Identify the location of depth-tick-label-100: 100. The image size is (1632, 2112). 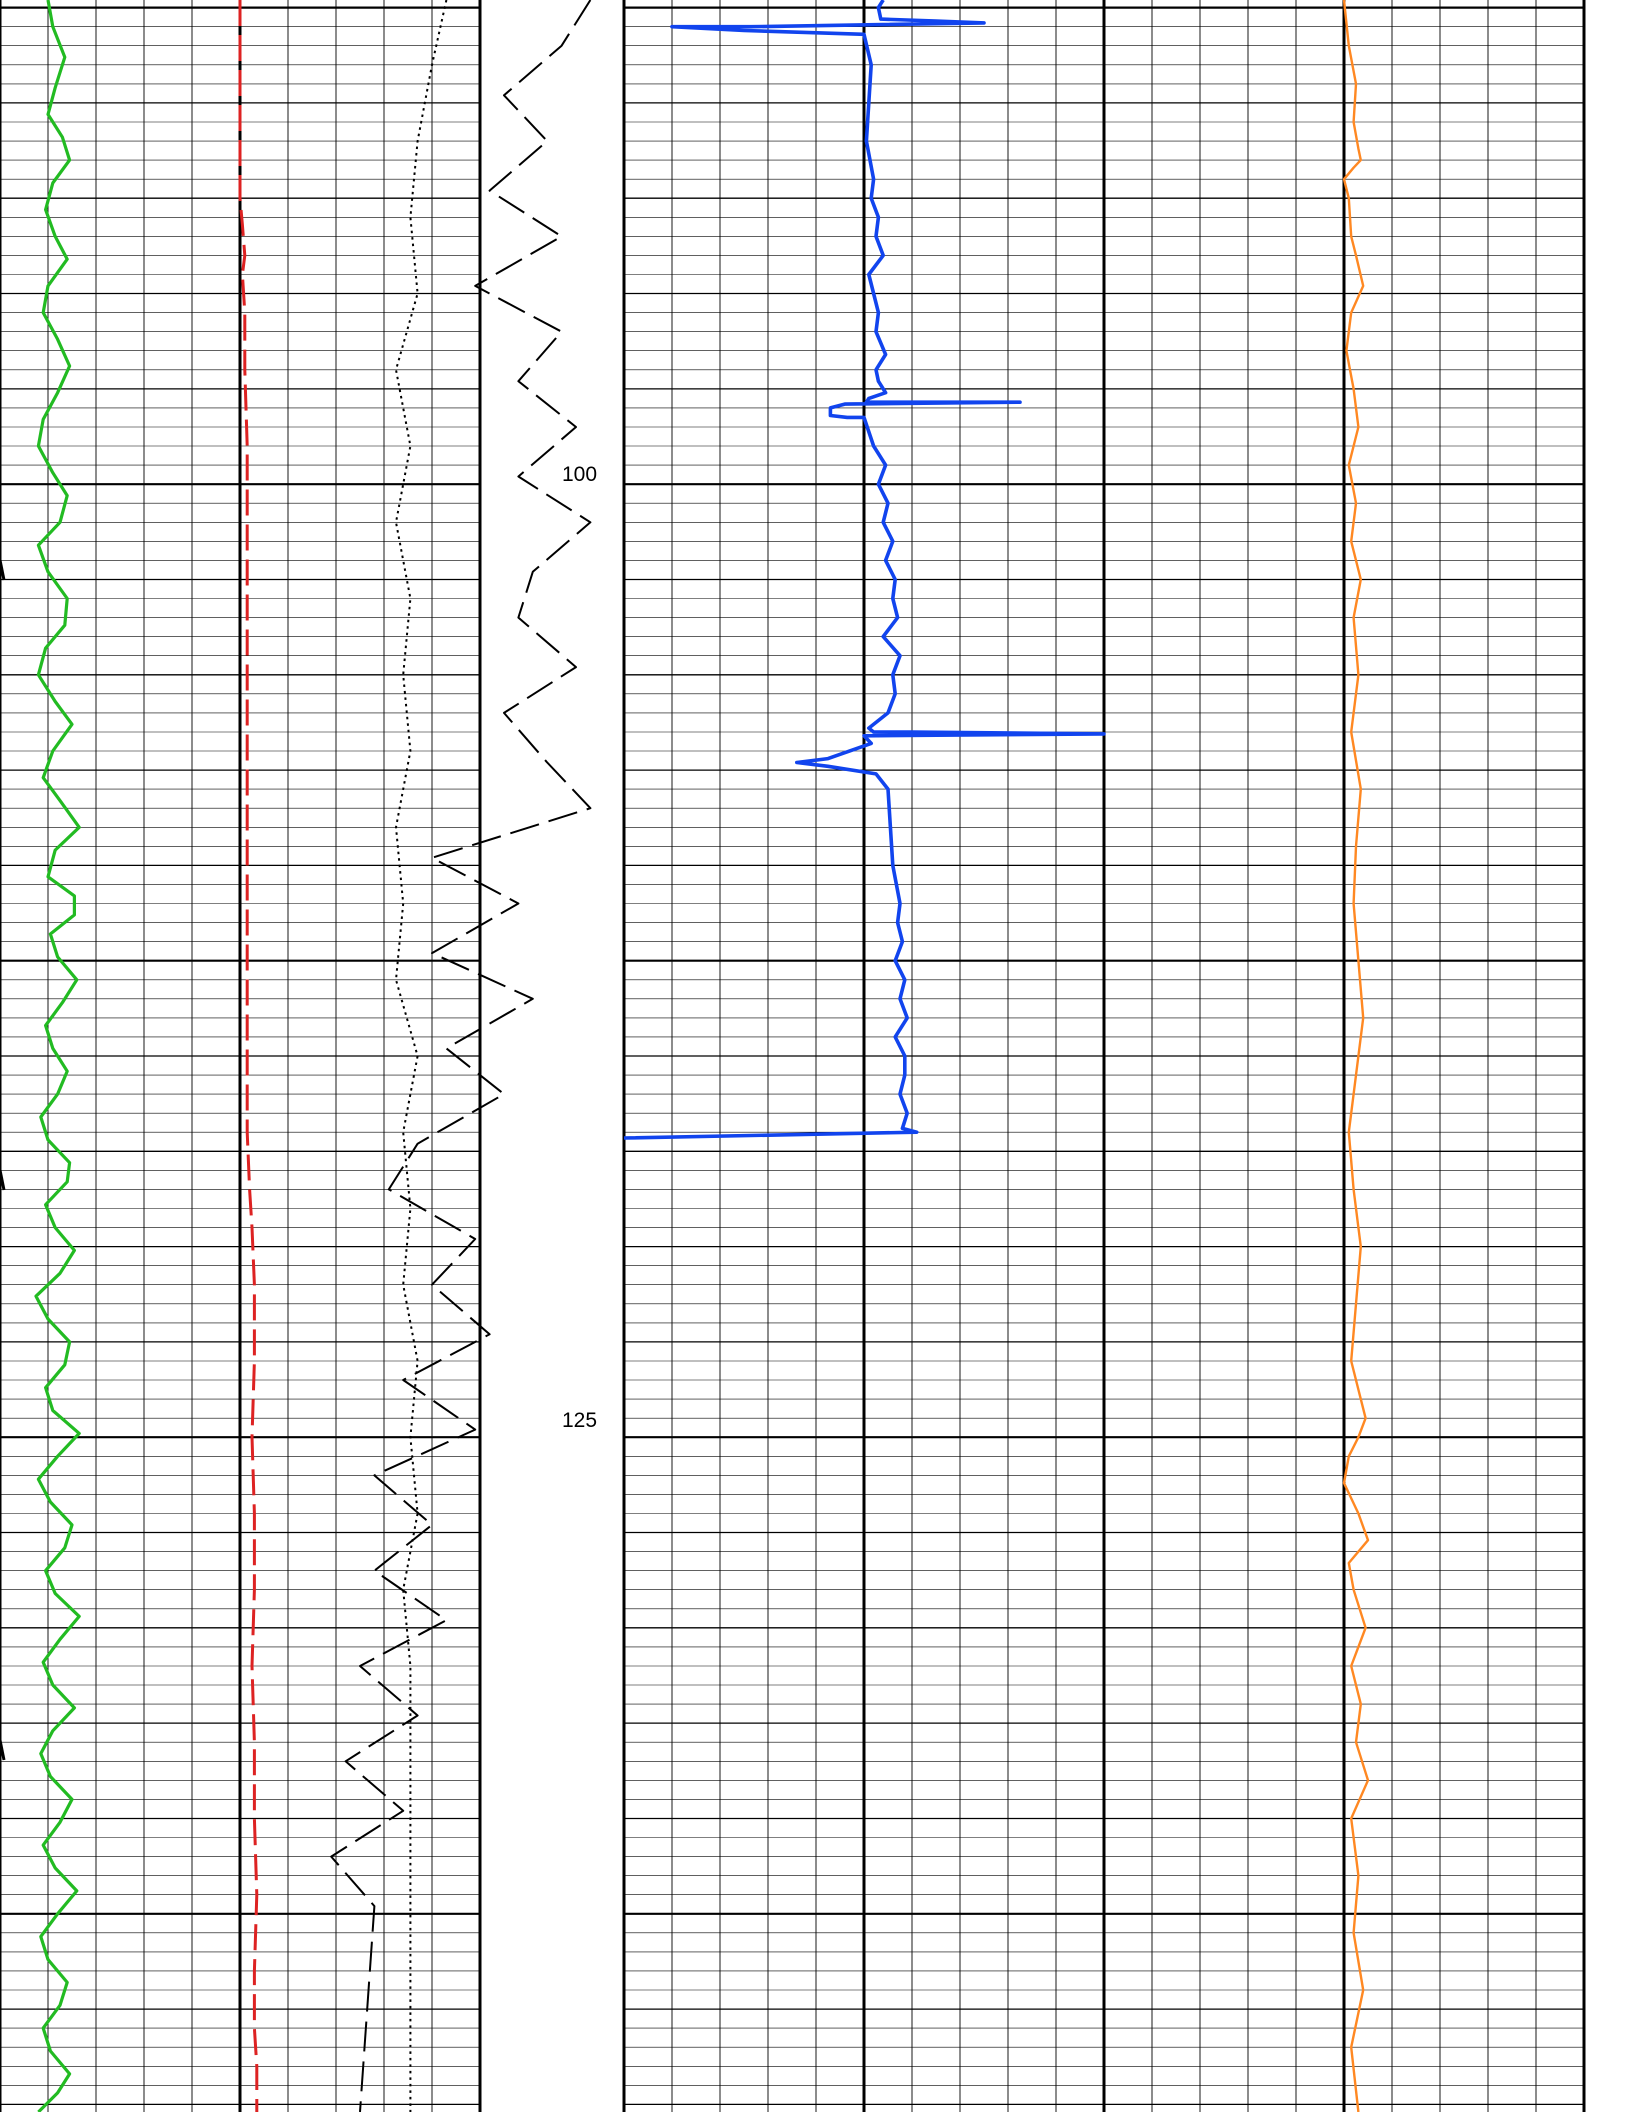
(579, 474).